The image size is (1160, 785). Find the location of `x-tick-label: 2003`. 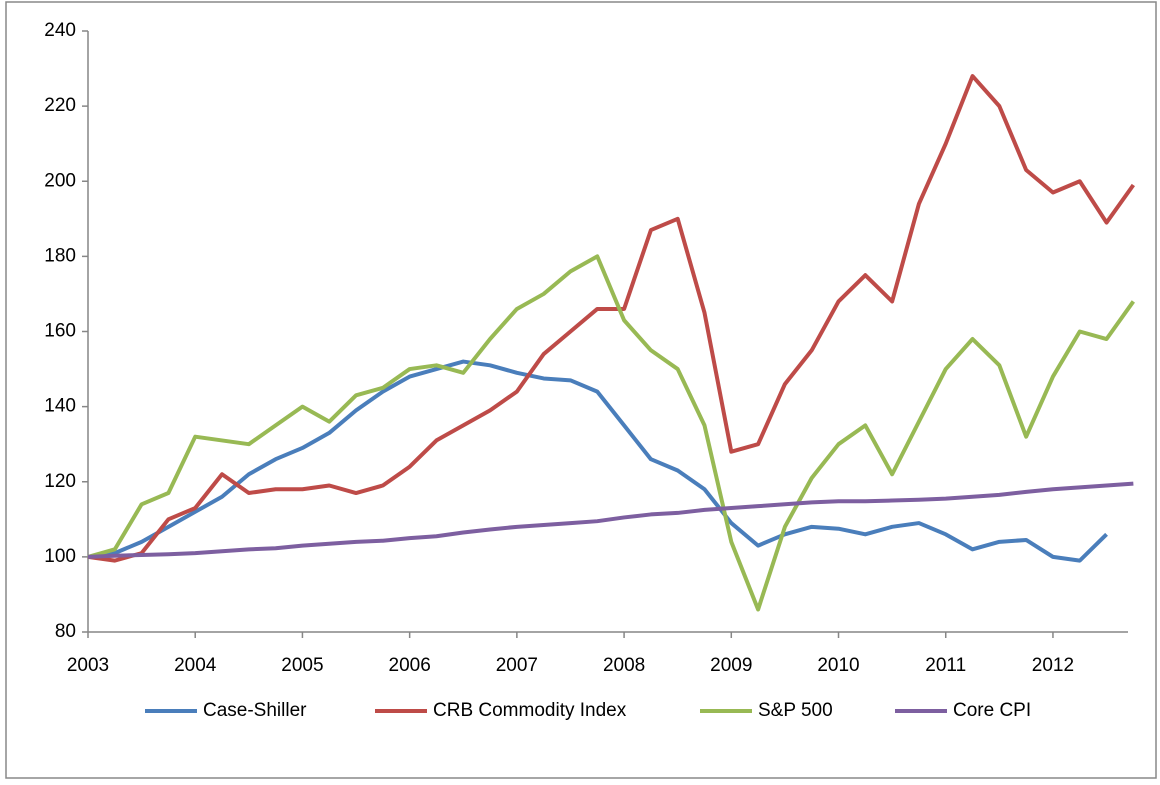

x-tick-label: 2003 is located at coordinates (88, 665).